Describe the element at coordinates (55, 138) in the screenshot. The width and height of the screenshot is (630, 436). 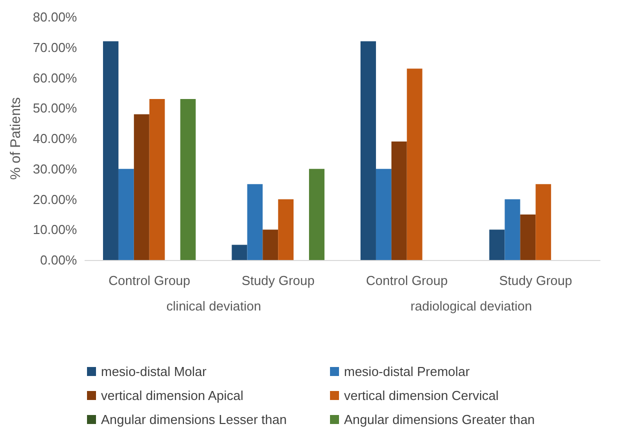
I see `y-tick-label: 40.00%` at that location.